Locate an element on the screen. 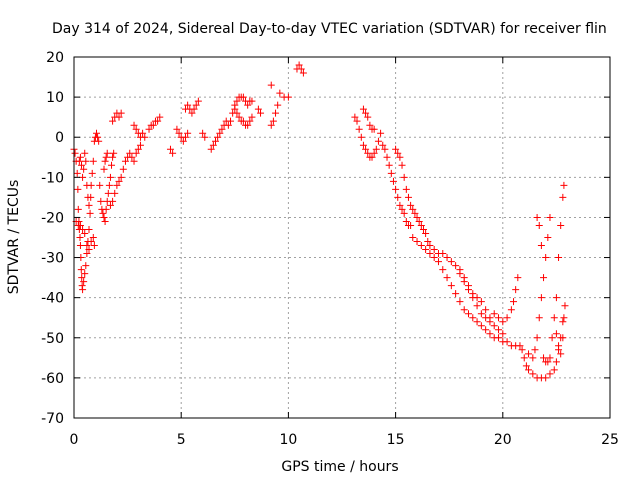  y-tick-label: -60 is located at coordinates (52, 379).